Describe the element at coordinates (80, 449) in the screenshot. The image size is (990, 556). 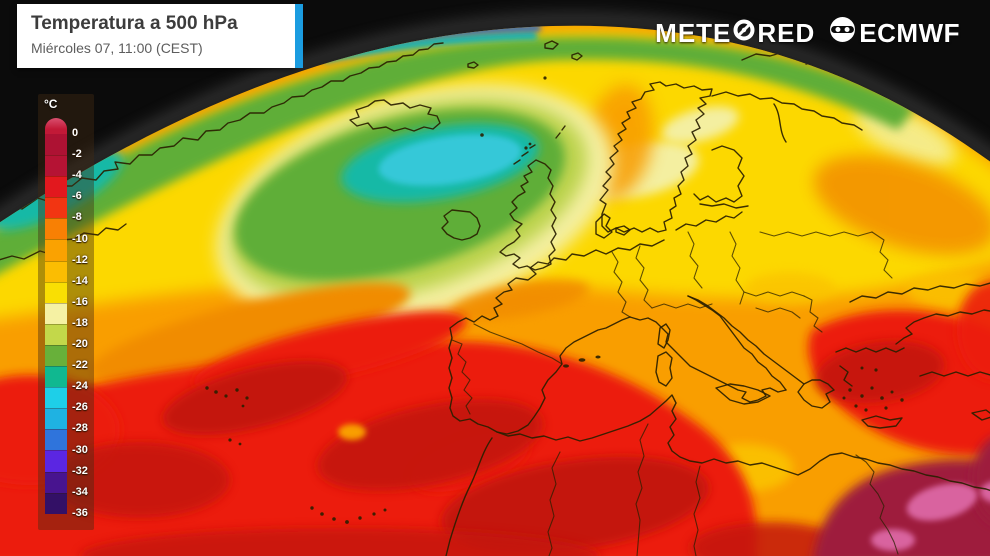
I see `legend-tick: -30` at that location.